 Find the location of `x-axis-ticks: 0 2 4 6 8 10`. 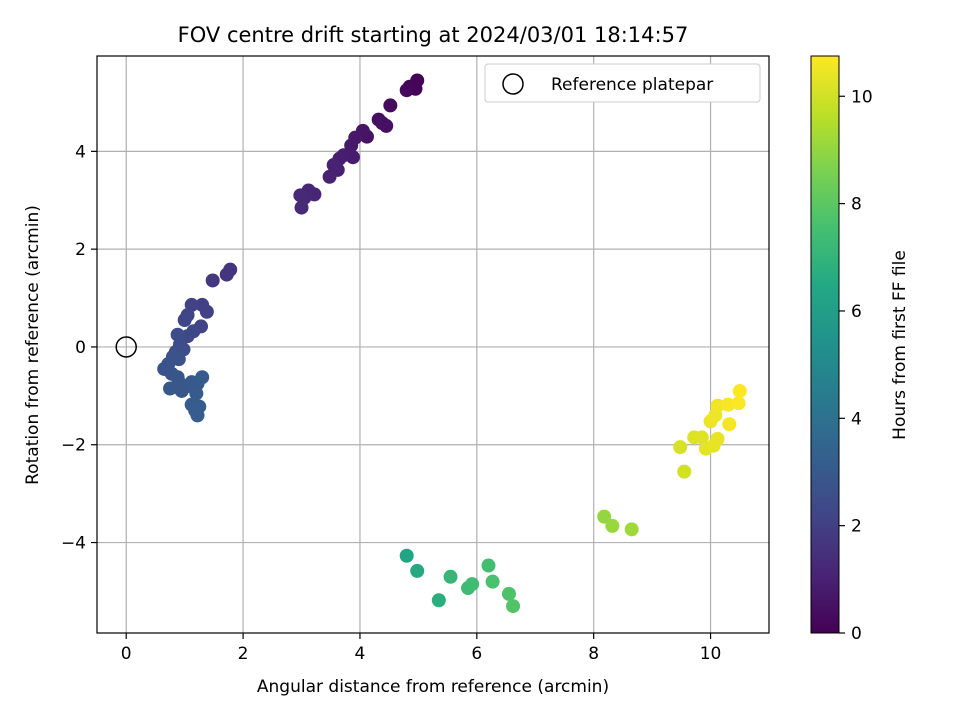

x-axis-ticks: 0 2 4 6 8 10 is located at coordinates (421, 648).